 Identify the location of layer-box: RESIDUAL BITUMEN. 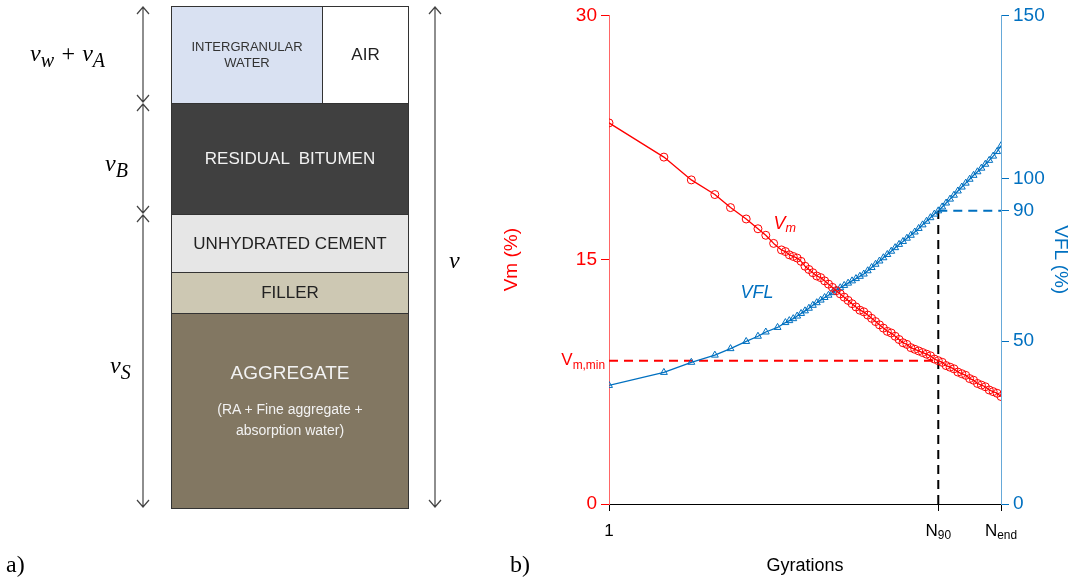
(290, 159).